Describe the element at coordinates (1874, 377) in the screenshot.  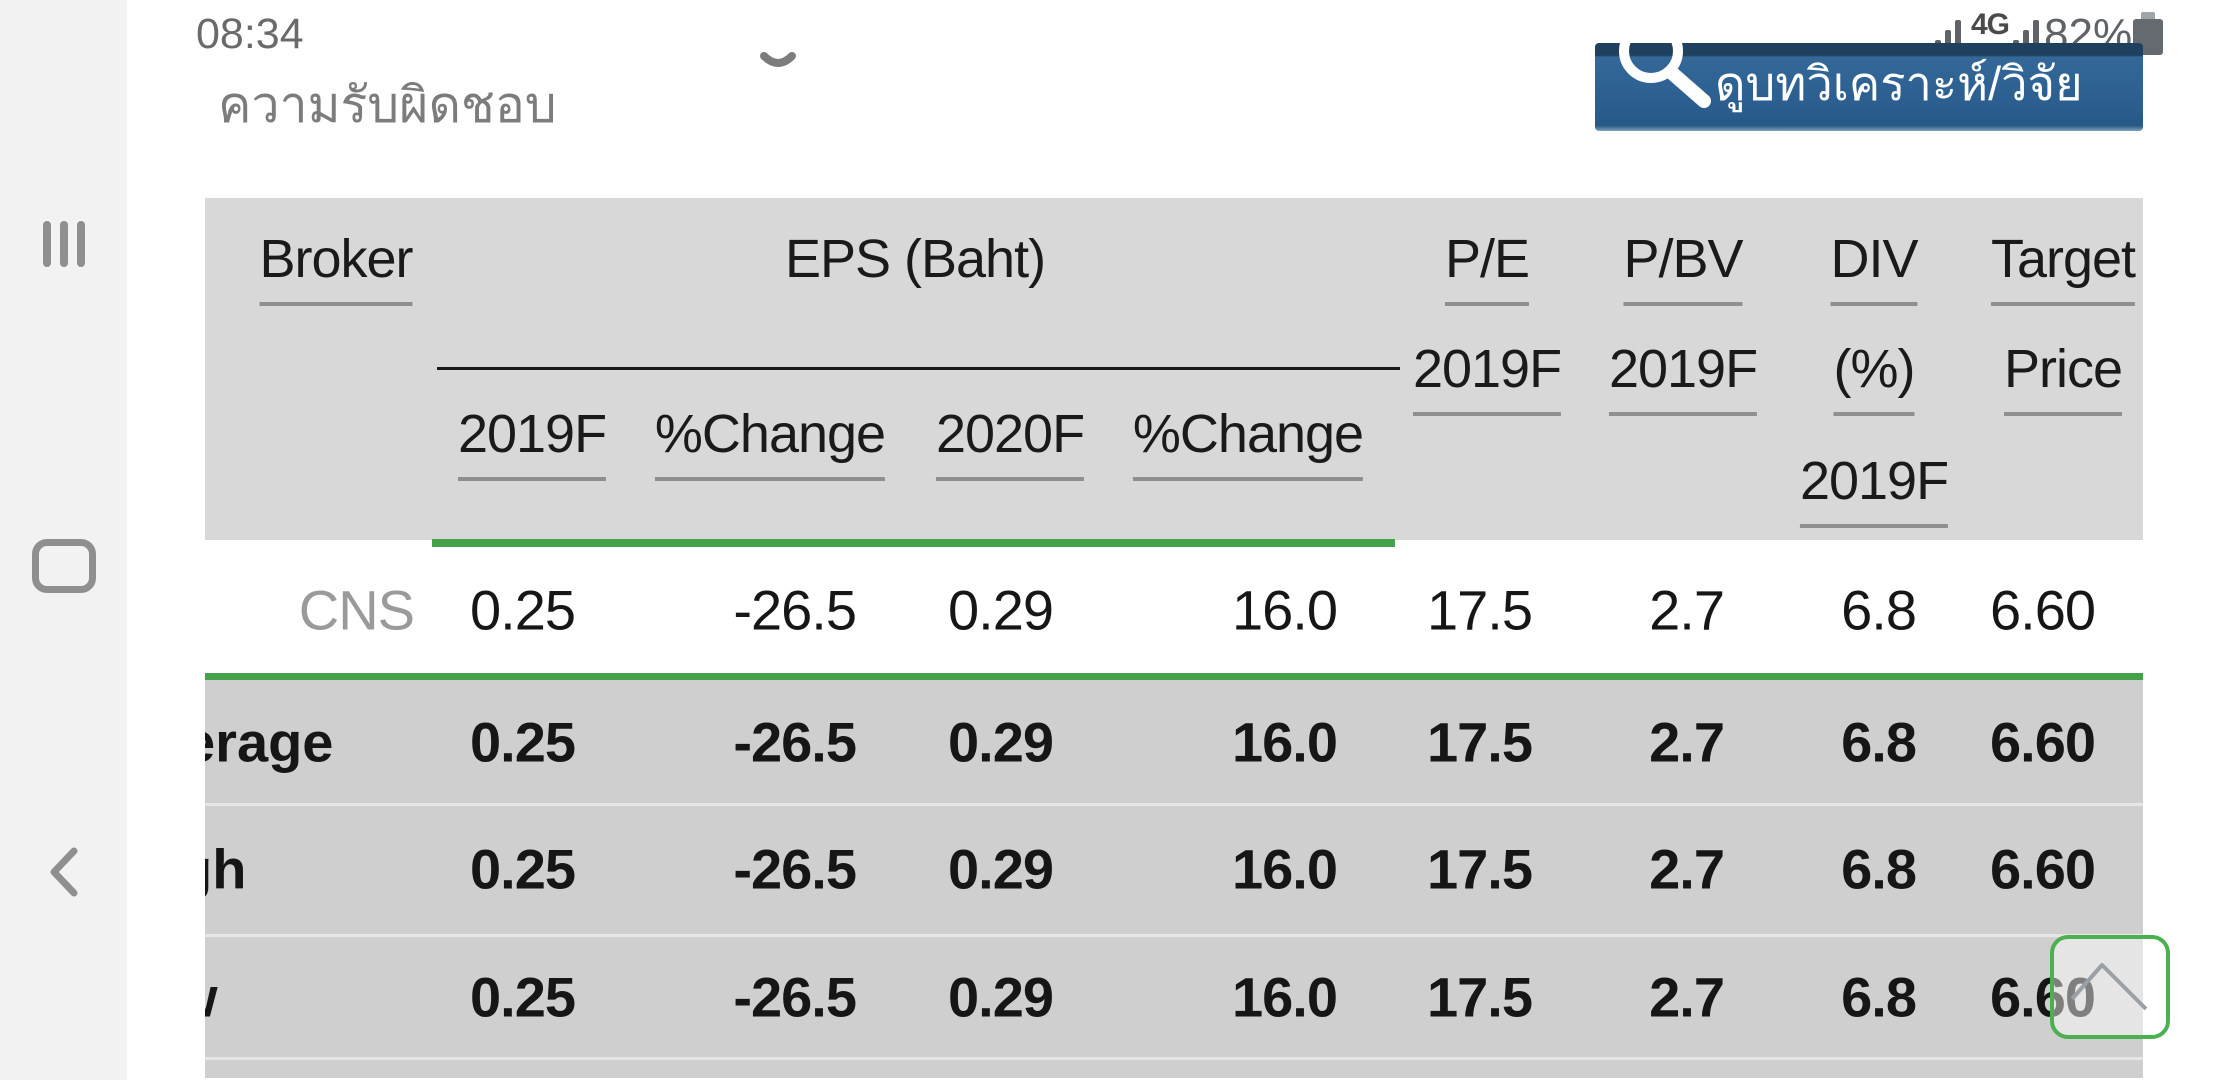
I see `subheader-div-pct: (%)` at that location.